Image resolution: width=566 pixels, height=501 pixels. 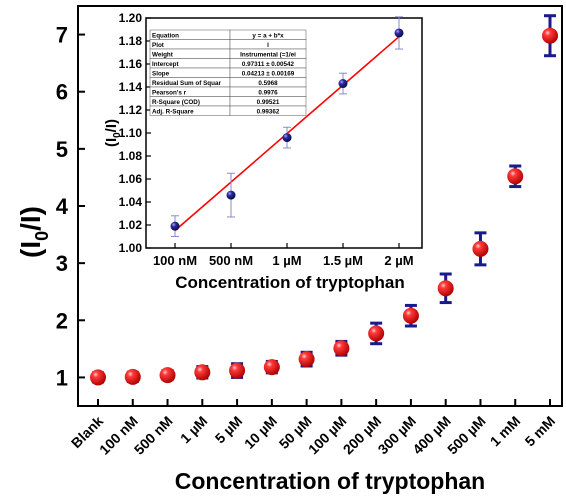 I want to click on main-x-tick-label: 400 µM, so click(x=431, y=435).